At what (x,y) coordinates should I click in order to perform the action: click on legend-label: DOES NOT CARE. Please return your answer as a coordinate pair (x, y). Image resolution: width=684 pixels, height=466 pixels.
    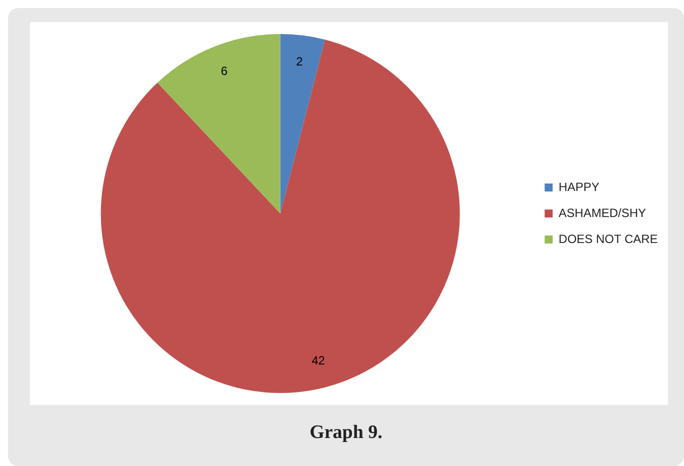
    Looking at the image, I should click on (608, 239).